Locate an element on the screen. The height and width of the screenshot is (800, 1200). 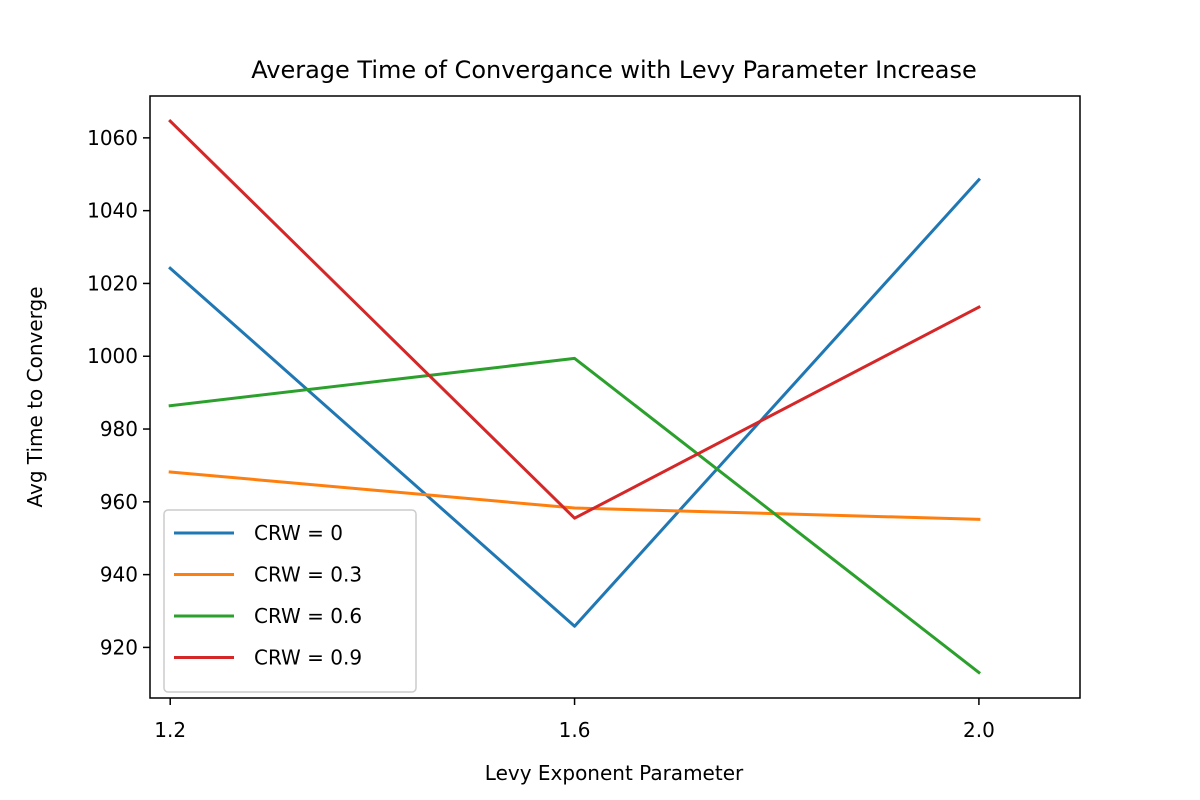
y-tick-label: 980 is located at coordinates (119, 429).